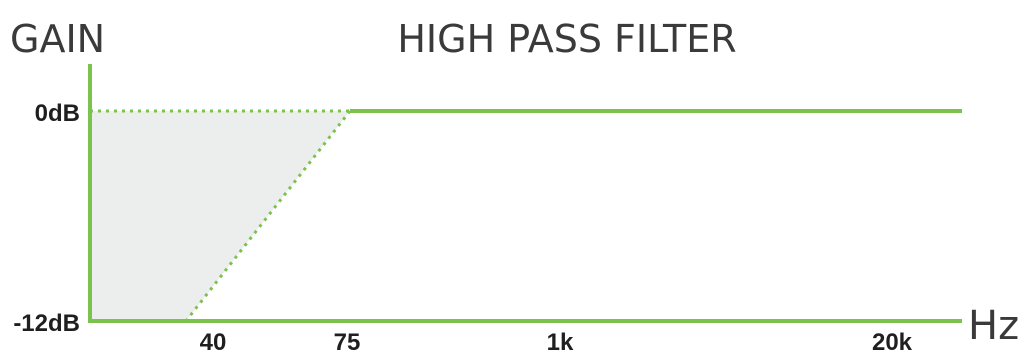 This screenshot has width=1026, height=354. Describe the element at coordinates (993, 326) in the screenshot. I see `x-axis-label: Hz` at that location.